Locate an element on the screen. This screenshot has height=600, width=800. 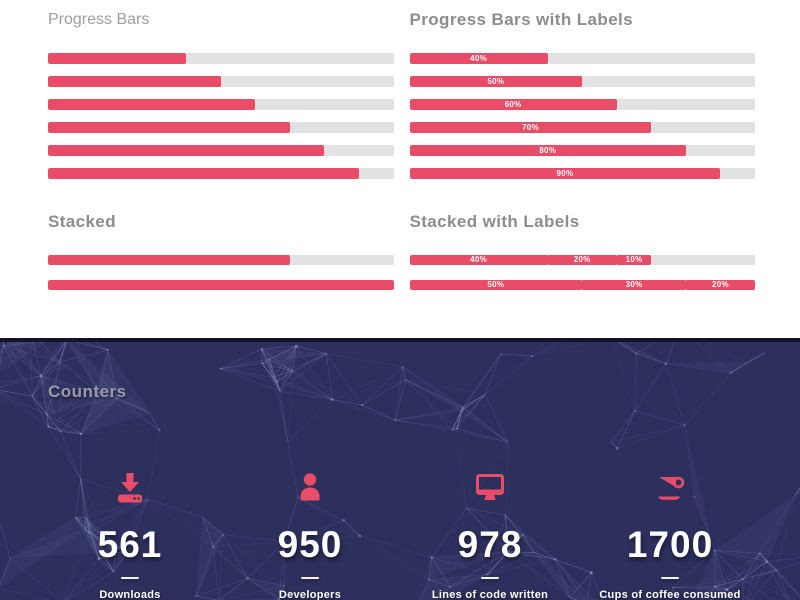
panel-progress-bars: Progress Bars is located at coordinates (221, 100).